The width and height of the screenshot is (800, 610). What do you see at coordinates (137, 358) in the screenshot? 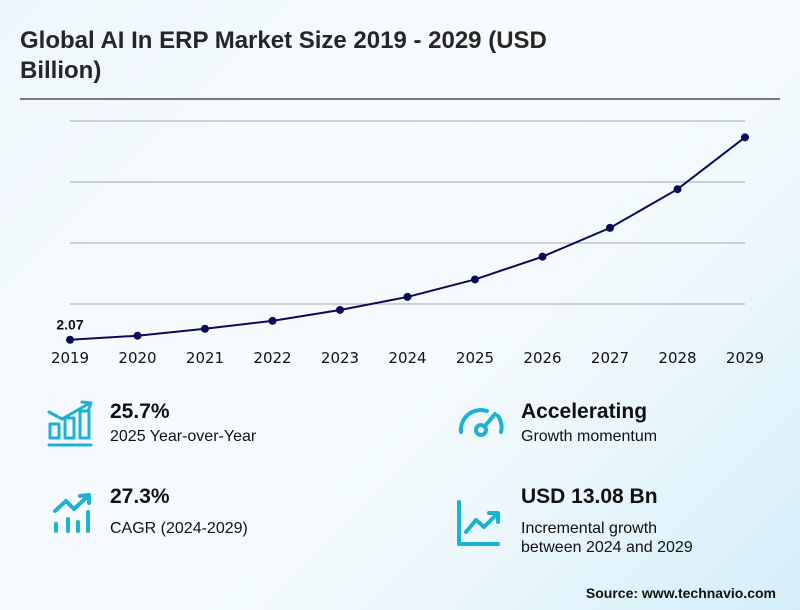
I see `x-tick-label: 2020` at bounding box center [137, 358].